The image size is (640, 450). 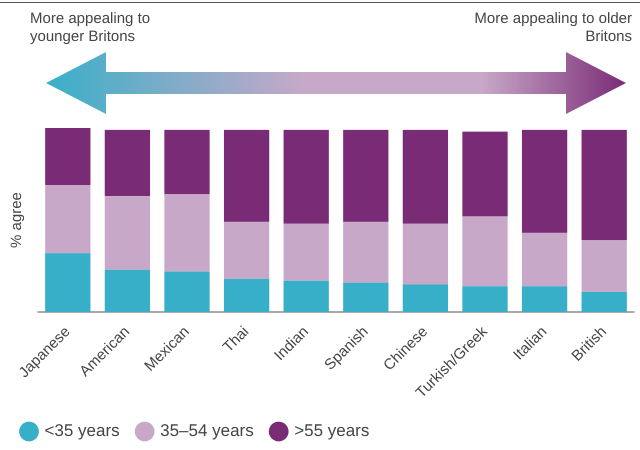 What do you see at coordinates (207, 430) in the screenshot?
I see `legend-label: 35–54 years` at bounding box center [207, 430].